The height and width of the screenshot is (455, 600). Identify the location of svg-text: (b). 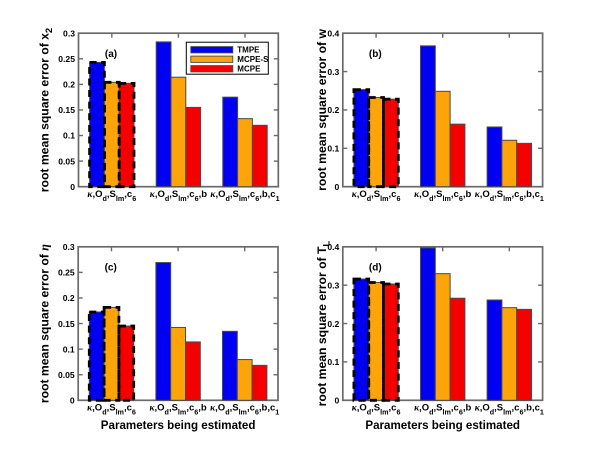
(375, 54).